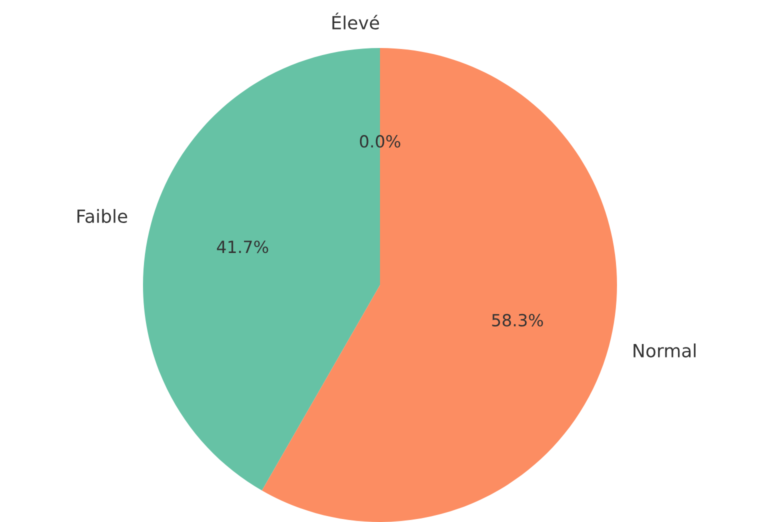  I want to click on data-label: 58.3%, so click(517, 320).